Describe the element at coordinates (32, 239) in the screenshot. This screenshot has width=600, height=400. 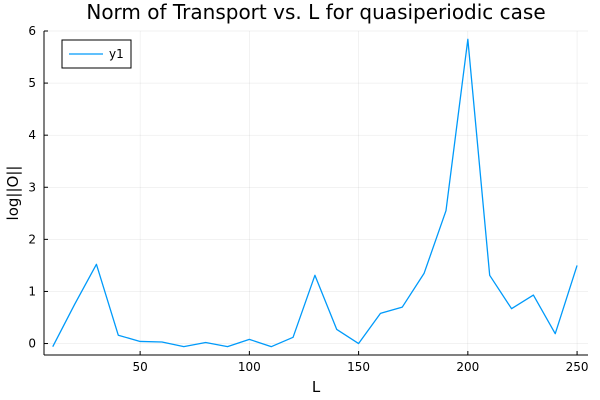
I see `y-tick-label: 2` at that location.